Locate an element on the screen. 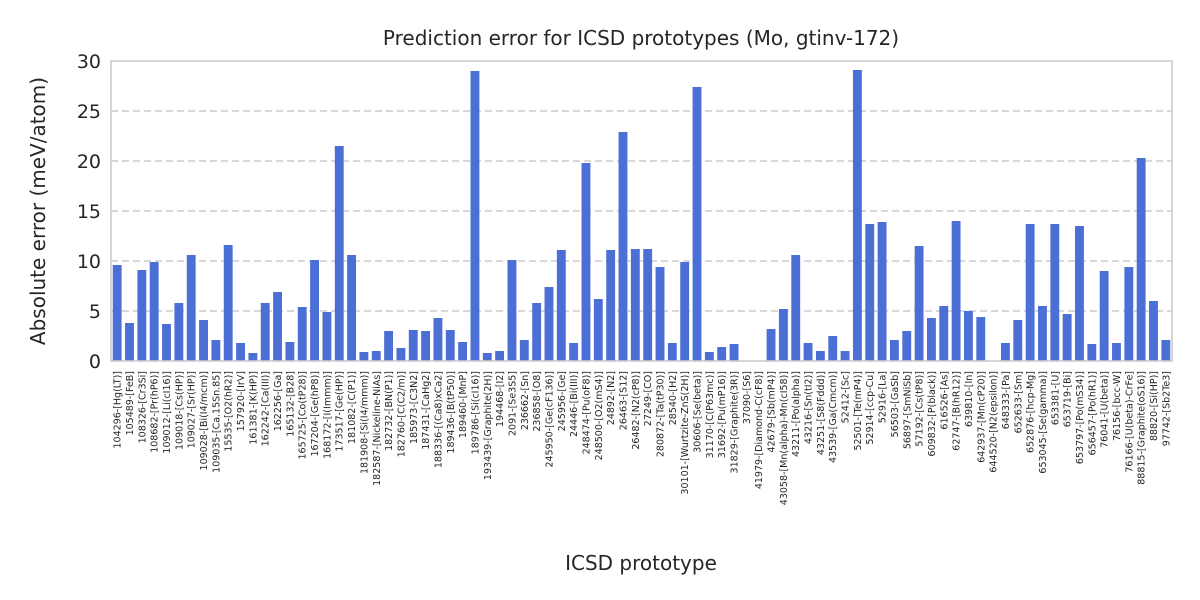 This screenshot has width=1200, height=600. x-tick-label: 76041-[U(beta)] is located at coordinates (1105, 409).